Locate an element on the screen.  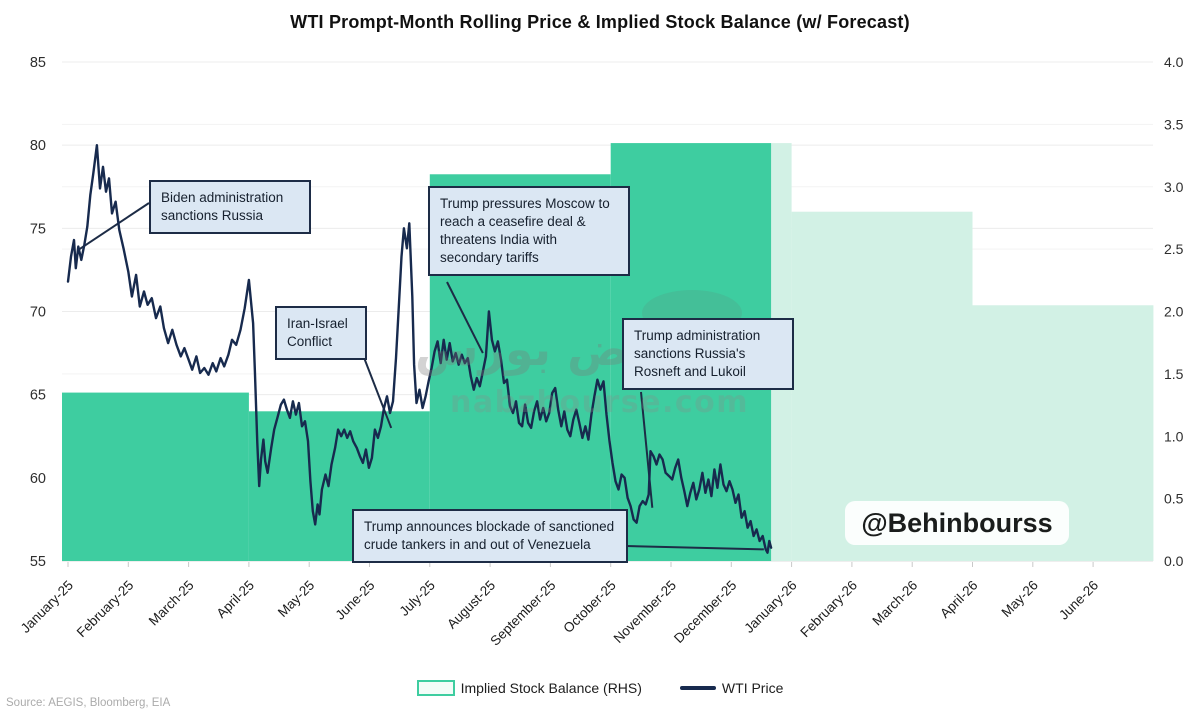
x-axis-month-label: April-26 is located at coordinates (959, 600).